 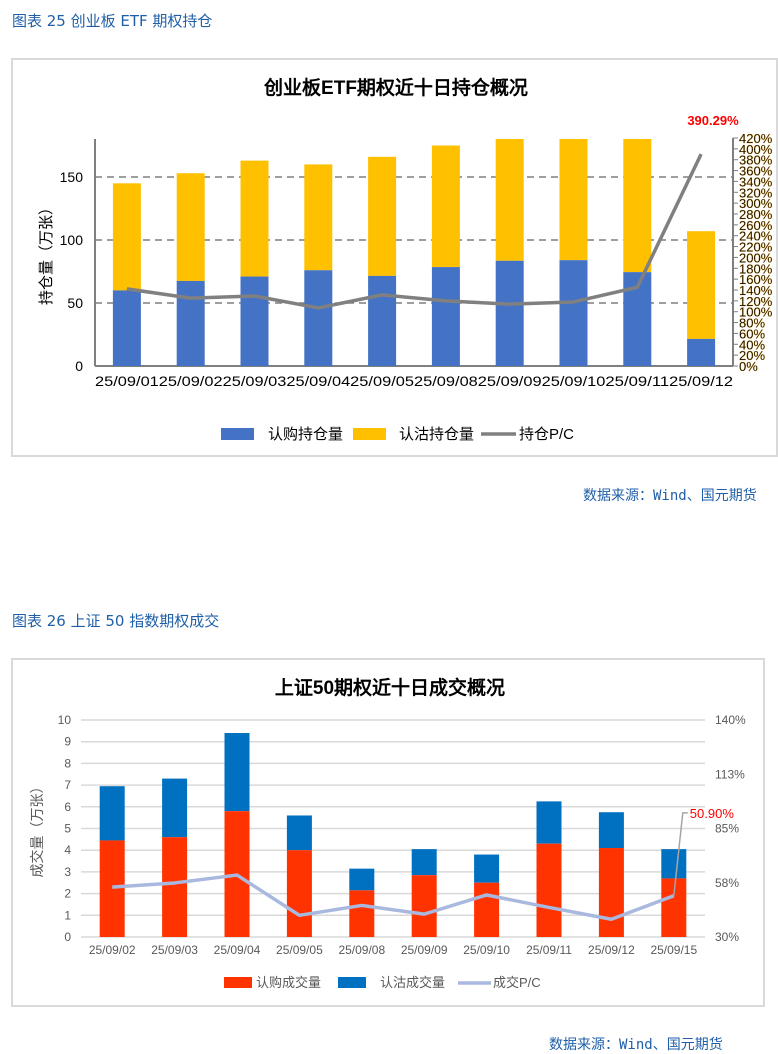 What do you see at coordinates (67, 915) in the screenshot?
I see `chart-2-ytick-label: 1` at bounding box center [67, 915].